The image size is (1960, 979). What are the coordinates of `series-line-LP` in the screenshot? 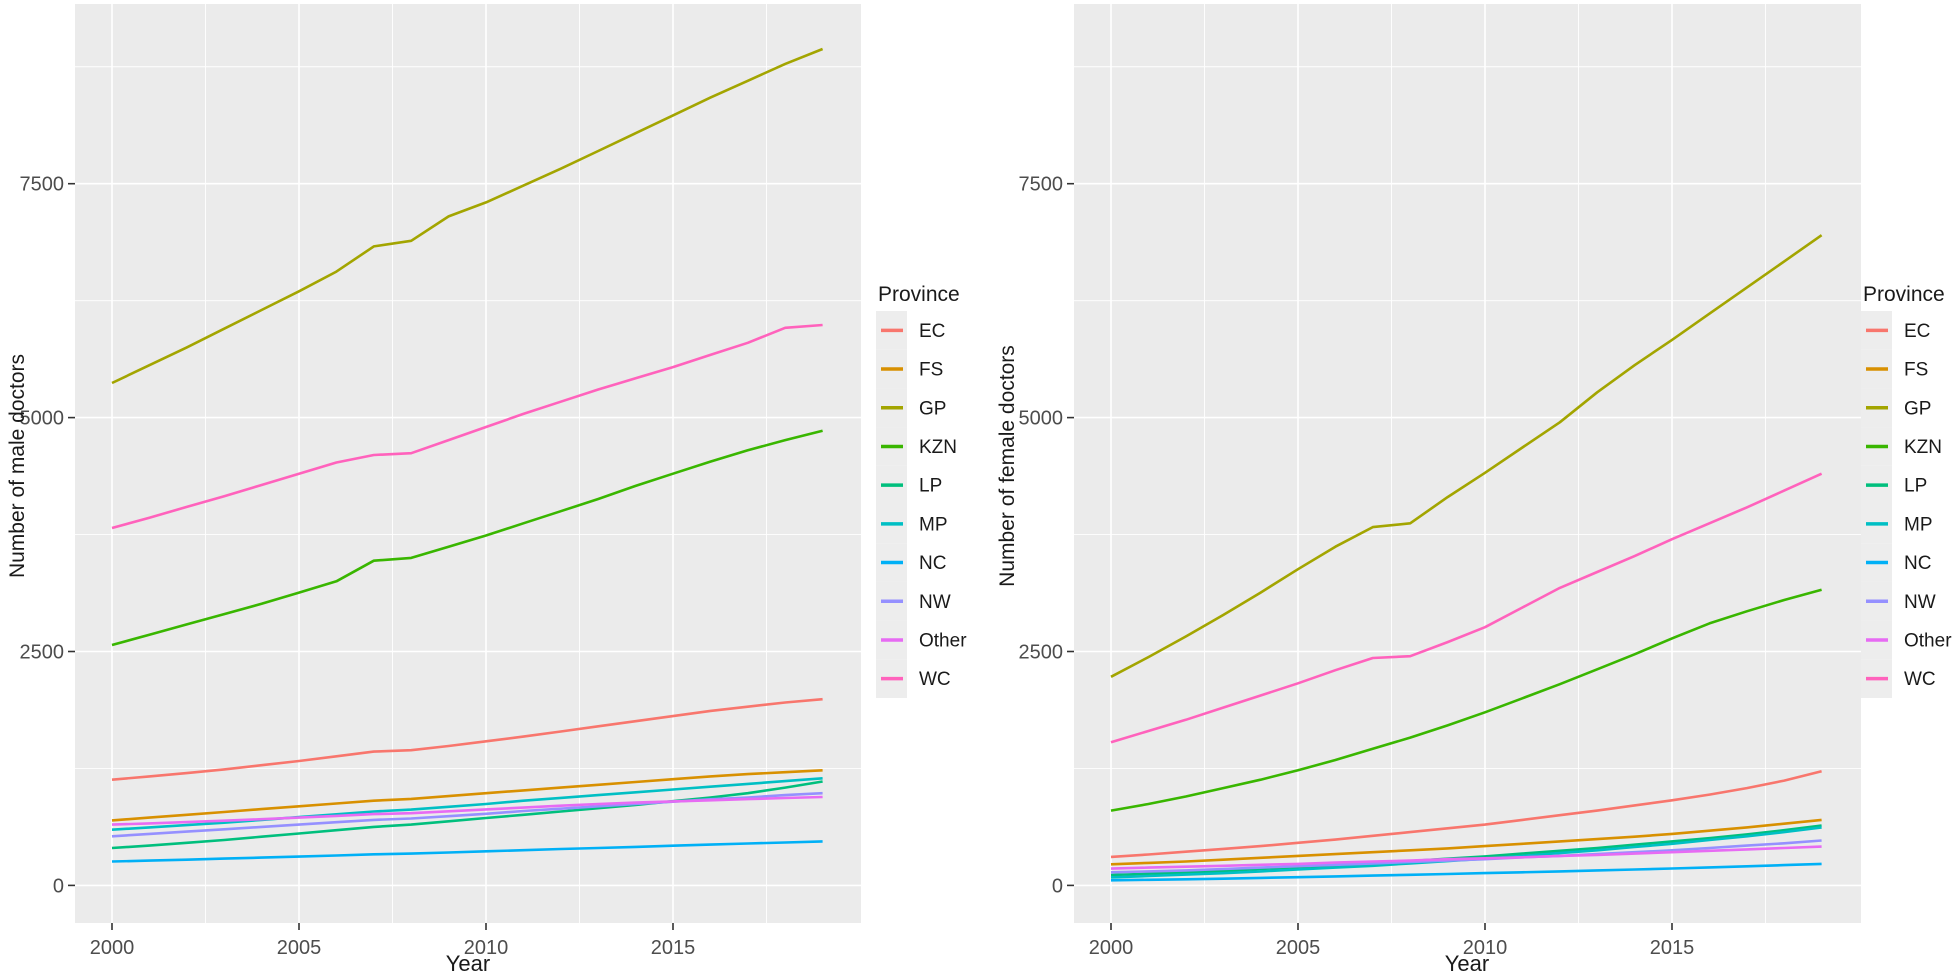 It's located at (467, 815).